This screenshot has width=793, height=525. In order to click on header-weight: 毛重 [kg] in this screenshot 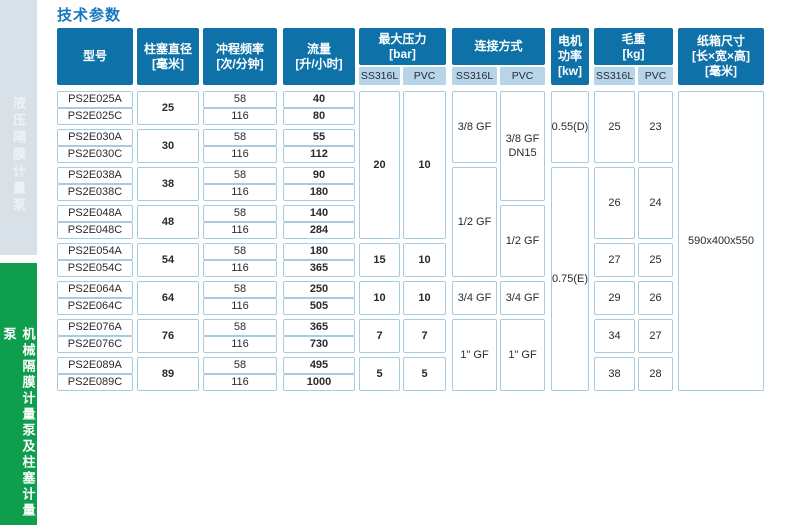, I will do `click(633, 46)`.